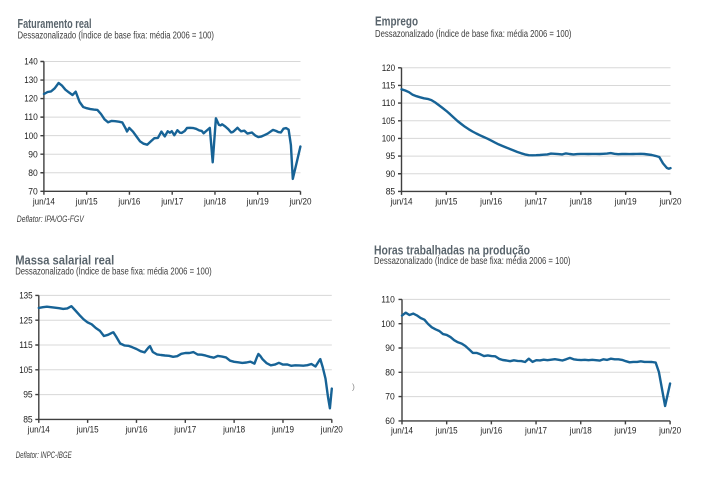 The width and height of the screenshot is (715, 494). What do you see at coordinates (390, 421) in the screenshot?
I see `svg-text: 60` at bounding box center [390, 421].